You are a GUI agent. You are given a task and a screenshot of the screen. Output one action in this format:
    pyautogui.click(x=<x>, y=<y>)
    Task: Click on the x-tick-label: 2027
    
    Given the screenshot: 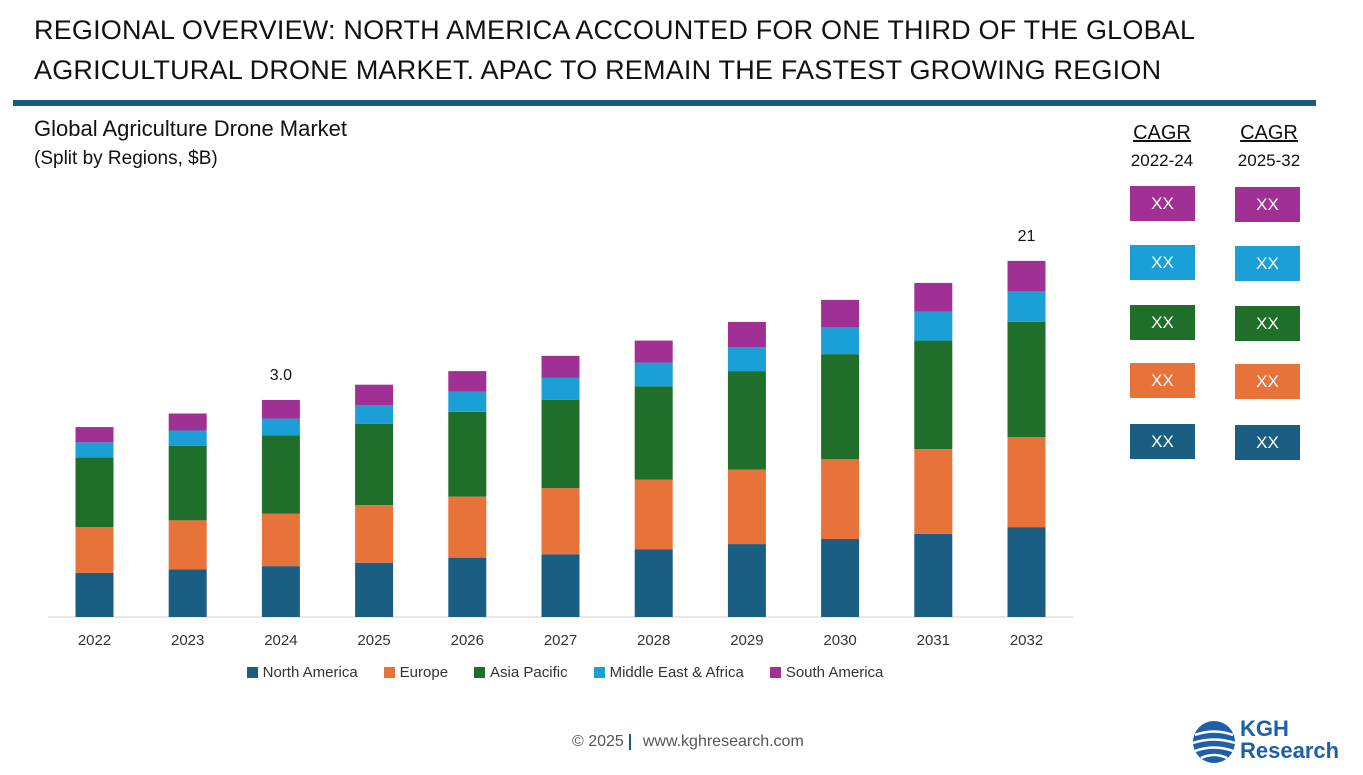 What is the action you would take?
    pyautogui.click(x=560, y=640)
    